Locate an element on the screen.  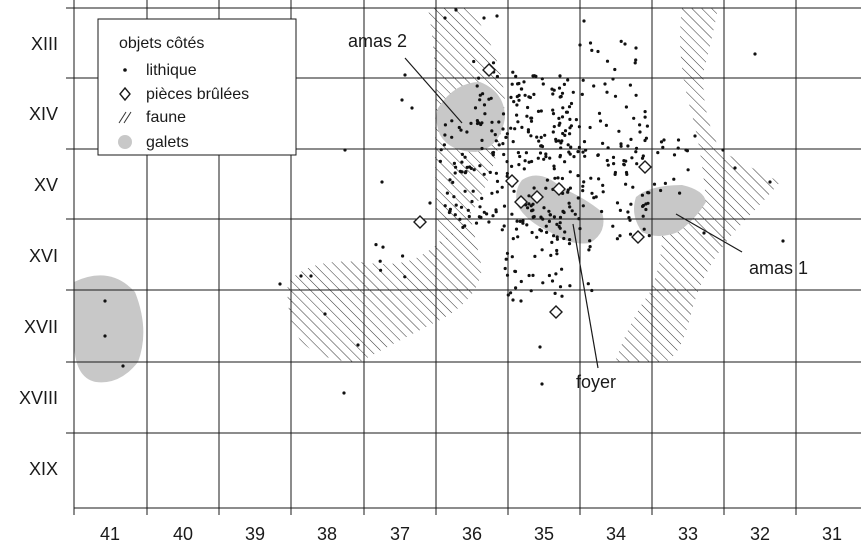
column-label: 34 is located at coordinates (616, 534).